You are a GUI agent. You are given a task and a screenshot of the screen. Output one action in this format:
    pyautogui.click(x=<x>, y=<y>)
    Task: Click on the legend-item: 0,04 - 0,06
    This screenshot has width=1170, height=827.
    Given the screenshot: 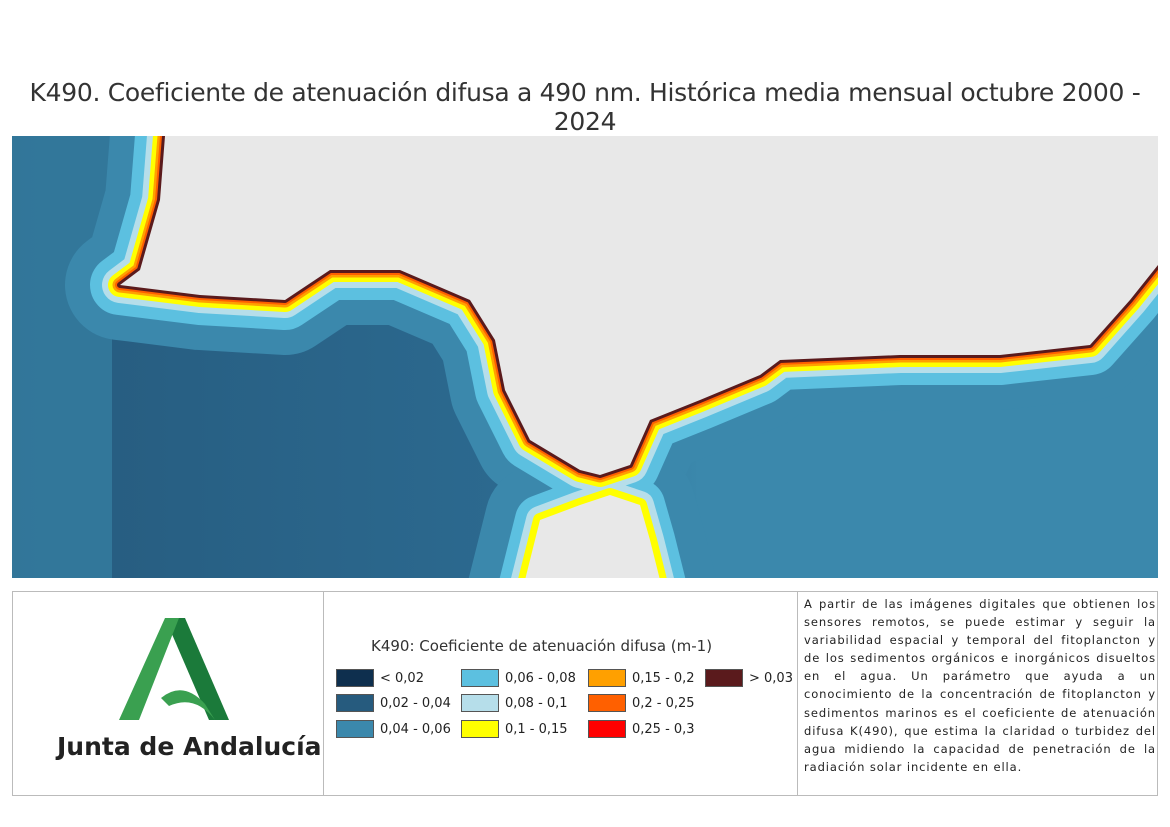 What is the action you would take?
    pyautogui.click(x=393, y=729)
    